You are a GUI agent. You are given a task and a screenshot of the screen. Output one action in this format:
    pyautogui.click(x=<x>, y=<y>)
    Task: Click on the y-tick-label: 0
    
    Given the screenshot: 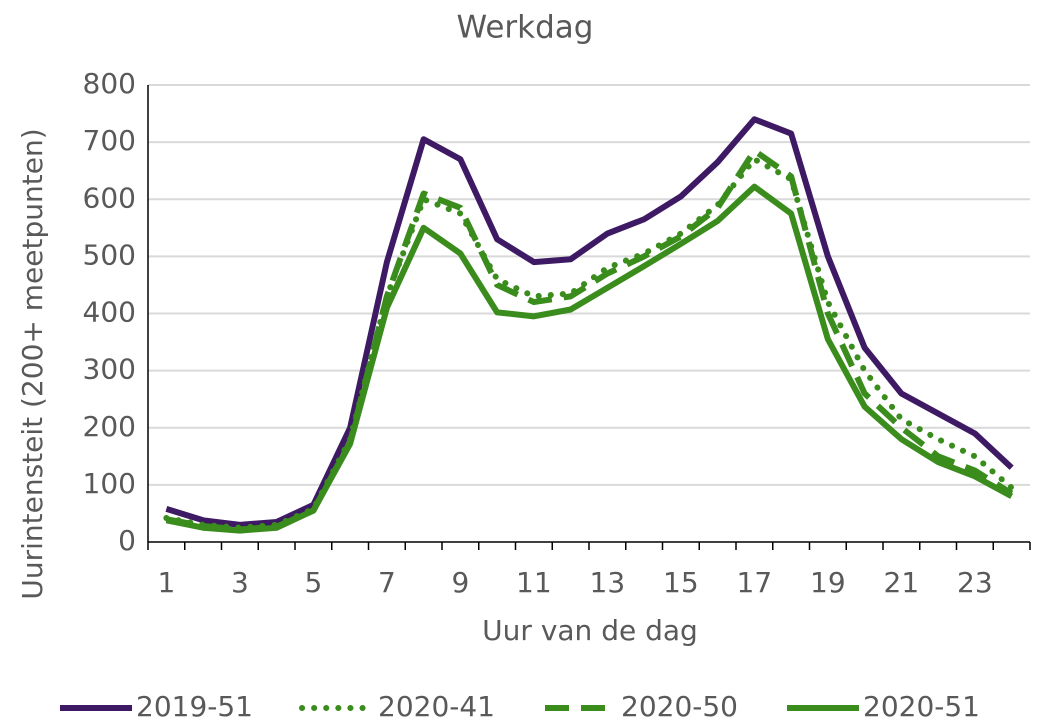 What is the action you would take?
    pyautogui.click(x=127, y=540)
    